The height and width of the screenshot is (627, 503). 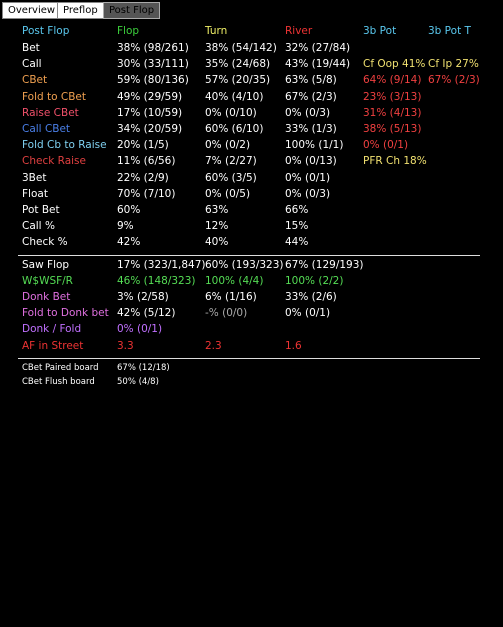 What do you see at coordinates (231, 177) in the screenshot?
I see `stat-value: 60% (3/5)` at bounding box center [231, 177].